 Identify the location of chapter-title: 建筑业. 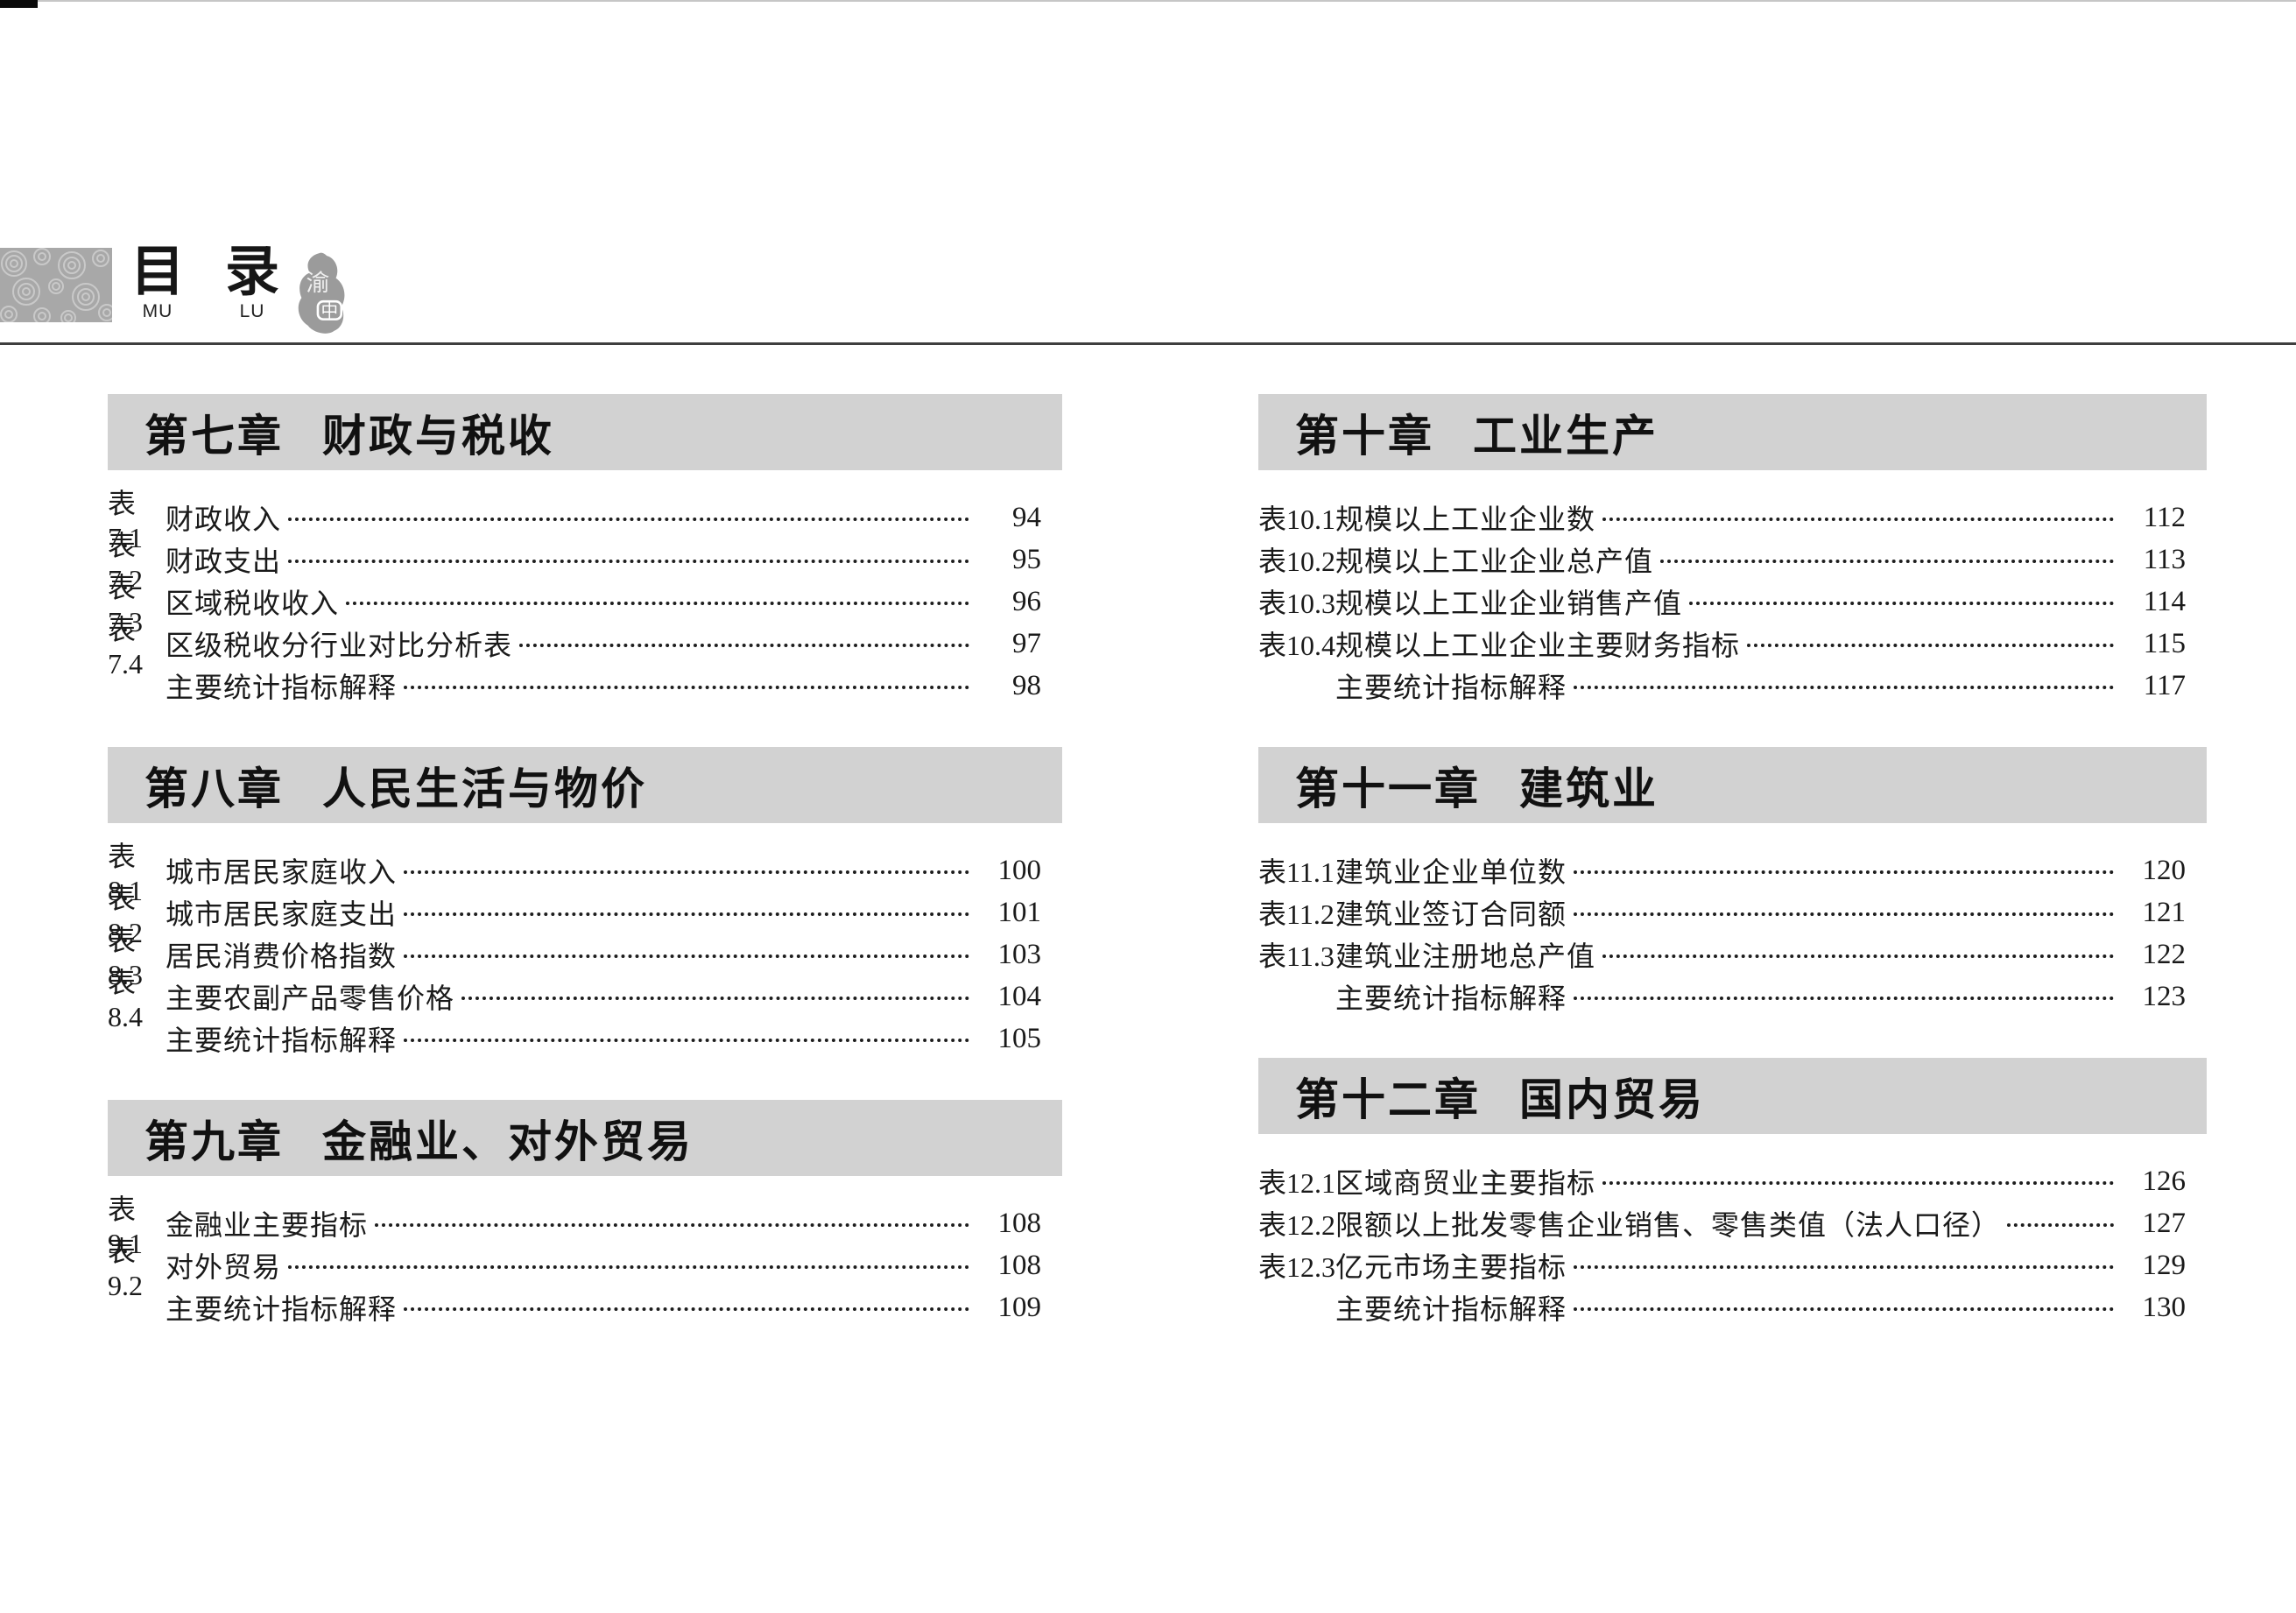
(1589, 789).